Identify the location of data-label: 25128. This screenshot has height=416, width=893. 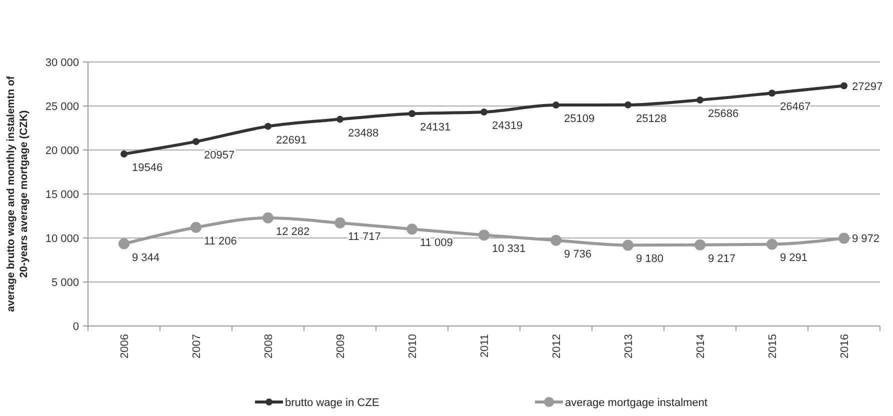
(651, 118).